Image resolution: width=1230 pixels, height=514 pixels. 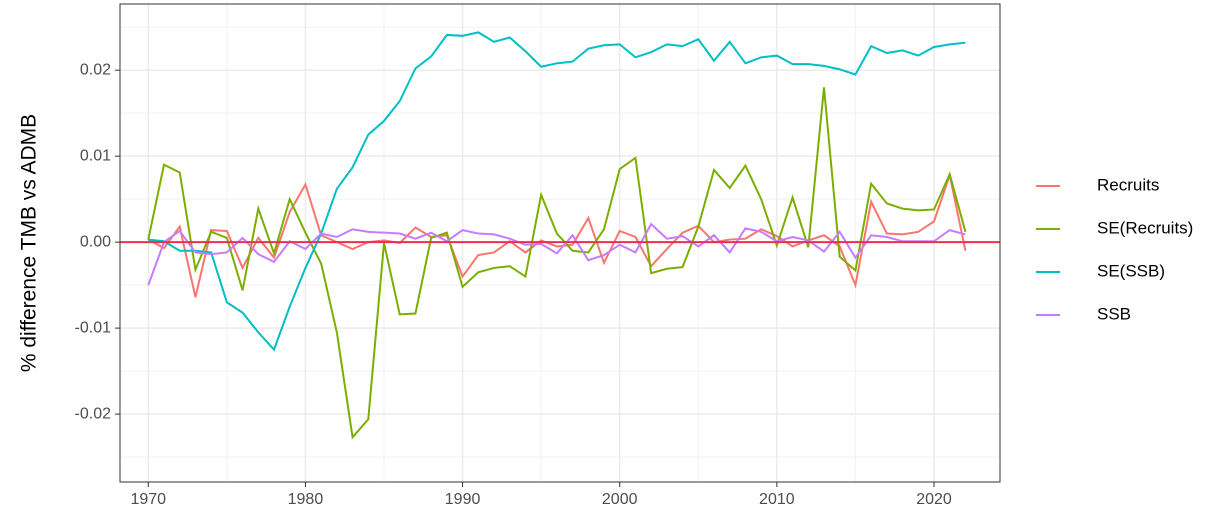 What do you see at coordinates (95, 241) in the screenshot?
I see `y-tick-label: 0.00` at bounding box center [95, 241].